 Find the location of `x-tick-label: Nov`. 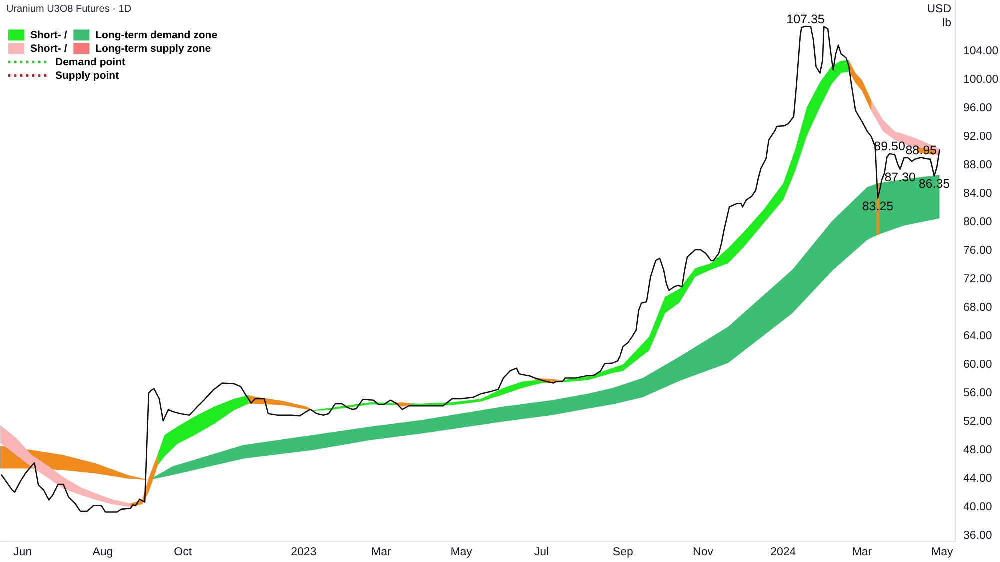

x-tick-label: Nov is located at coordinates (703, 552).